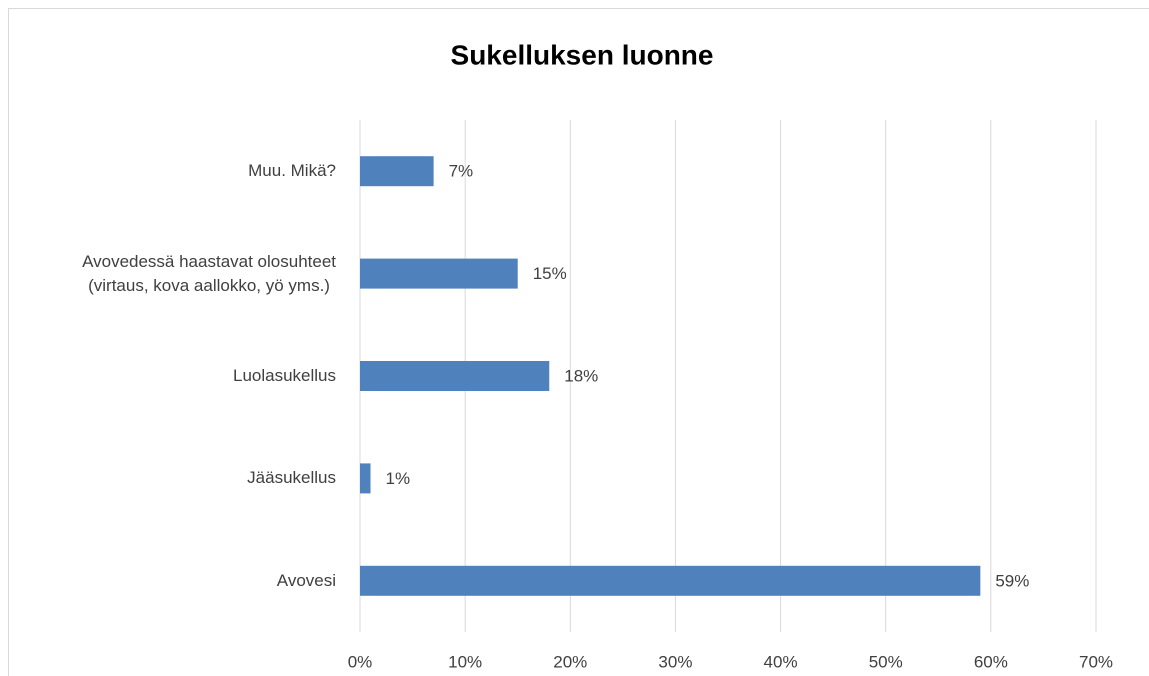  What do you see at coordinates (1096, 661) in the screenshot?
I see `x-tick-label: 70%` at bounding box center [1096, 661].